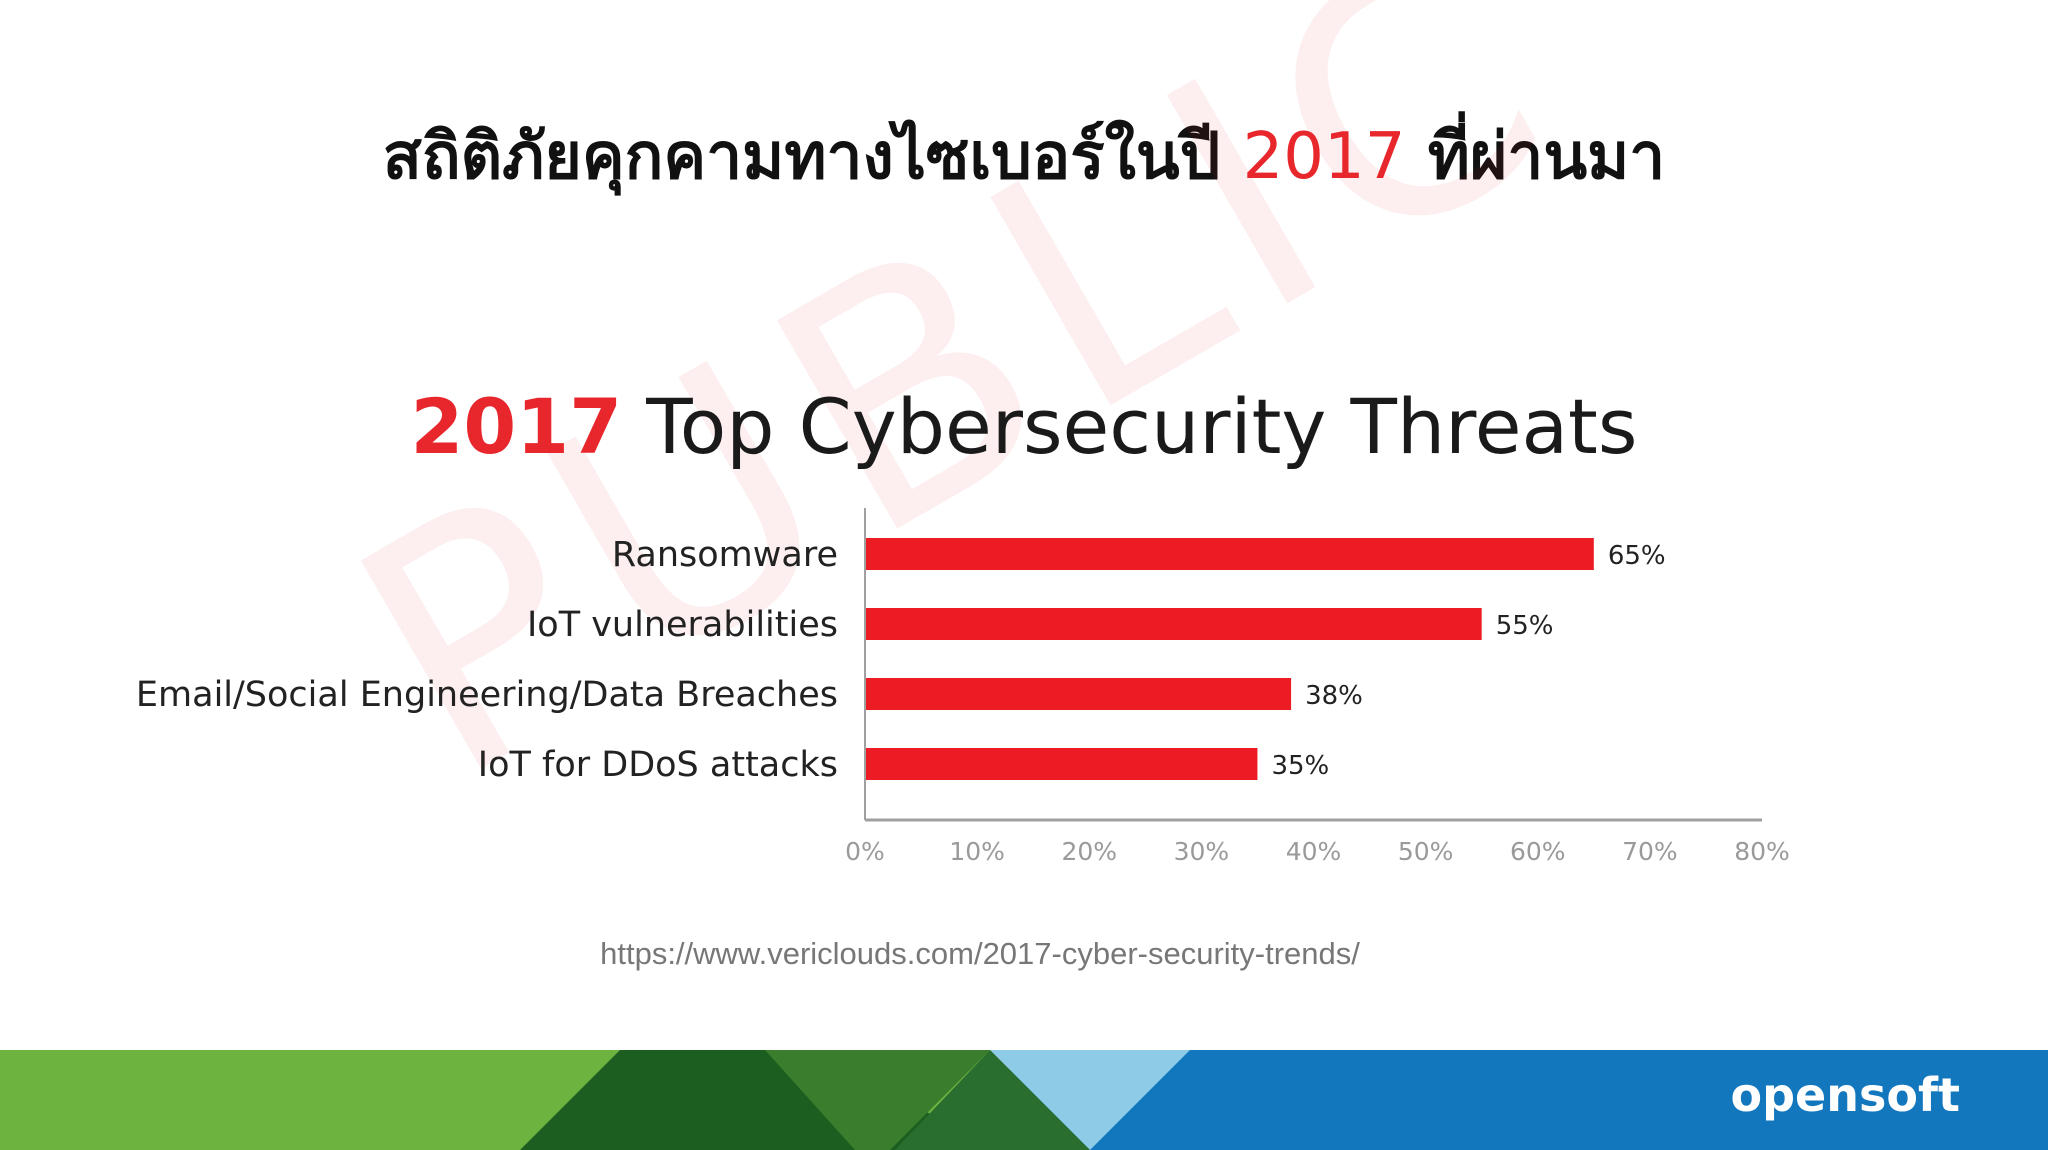  I want to click on footer-green-triangle, so click(992, 1100).